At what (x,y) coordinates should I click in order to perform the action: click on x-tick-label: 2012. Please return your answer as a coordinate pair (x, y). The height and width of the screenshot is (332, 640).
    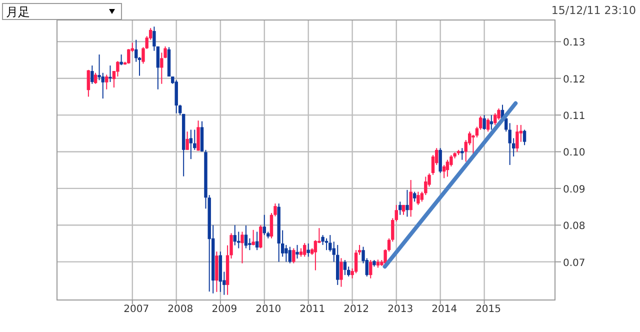
    Looking at the image, I should click on (357, 309).